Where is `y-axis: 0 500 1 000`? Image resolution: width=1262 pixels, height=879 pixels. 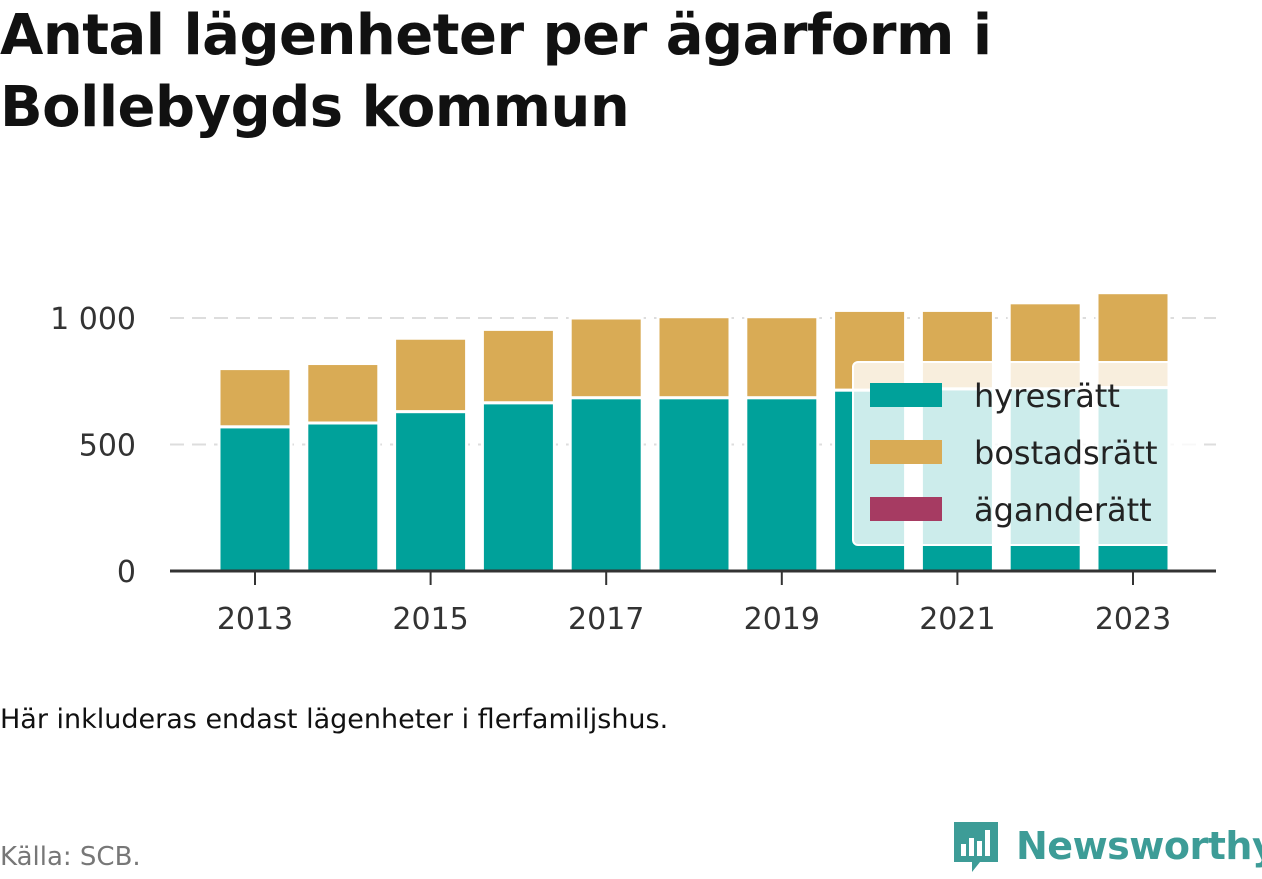 y-axis: 0 500 1 000 is located at coordinates (93, 446).